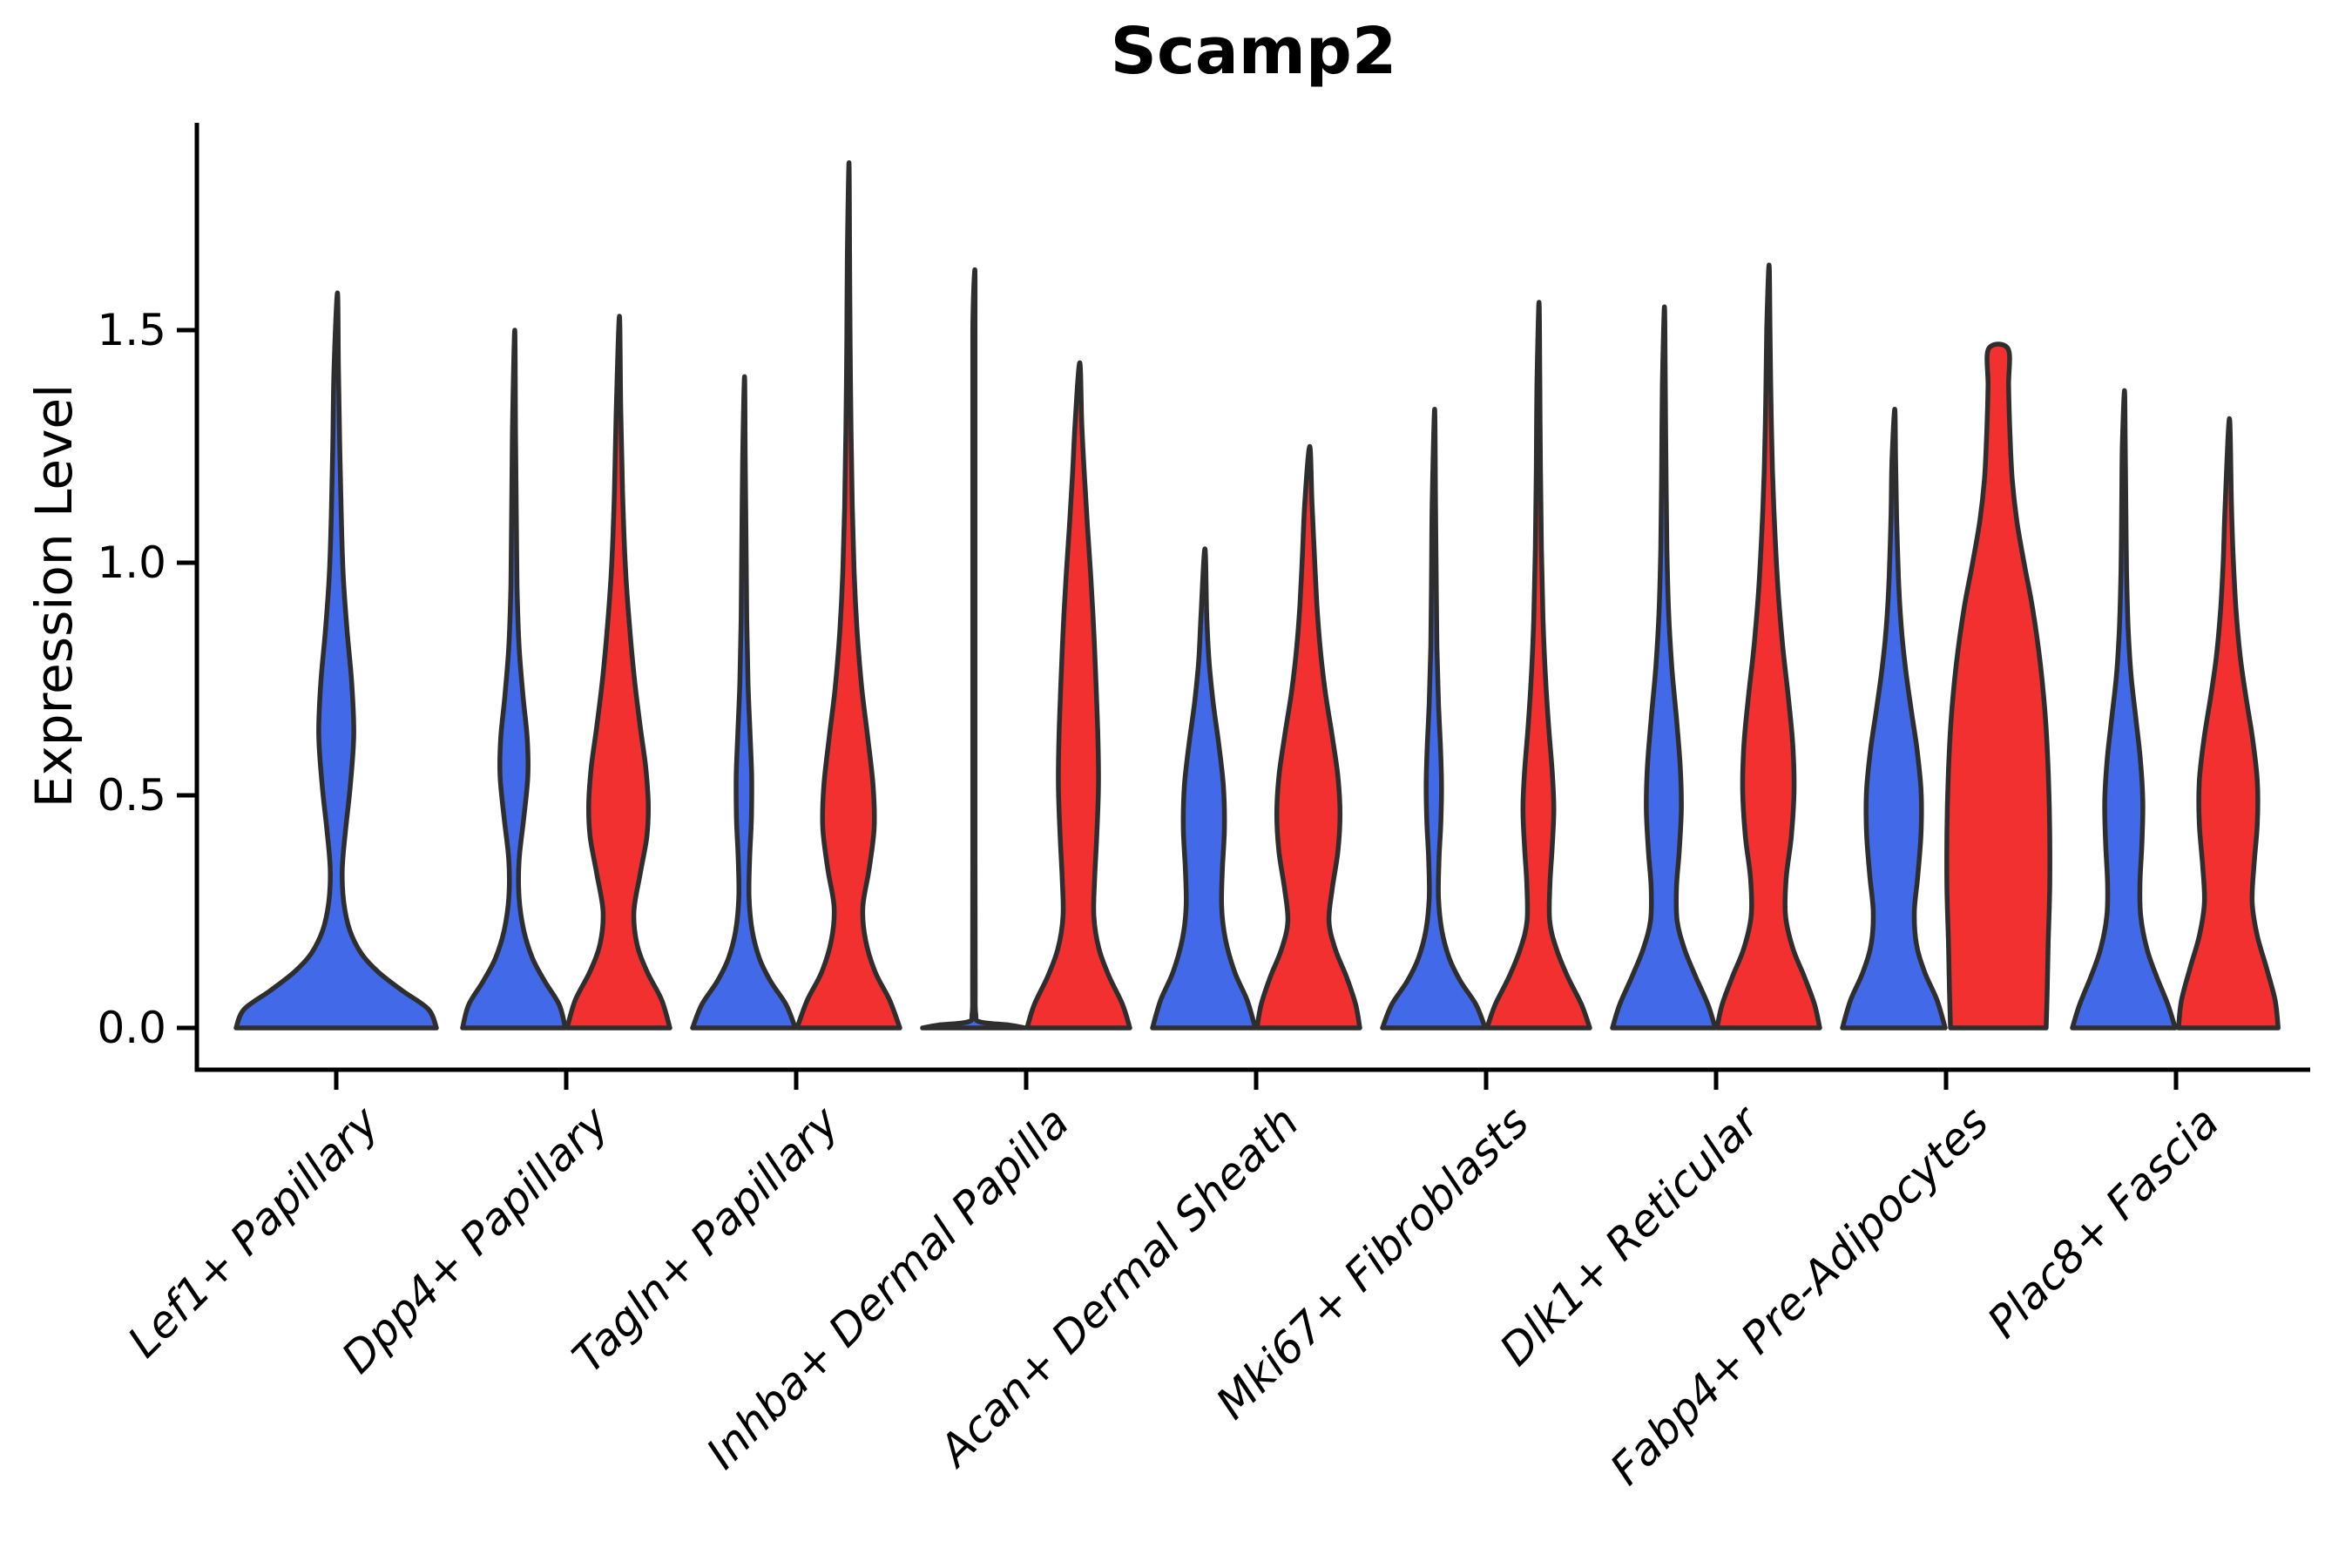 This screenshot has height=1568, width=2352. I want to click on y-tick-label-2: 1.0, so click(131, 562).